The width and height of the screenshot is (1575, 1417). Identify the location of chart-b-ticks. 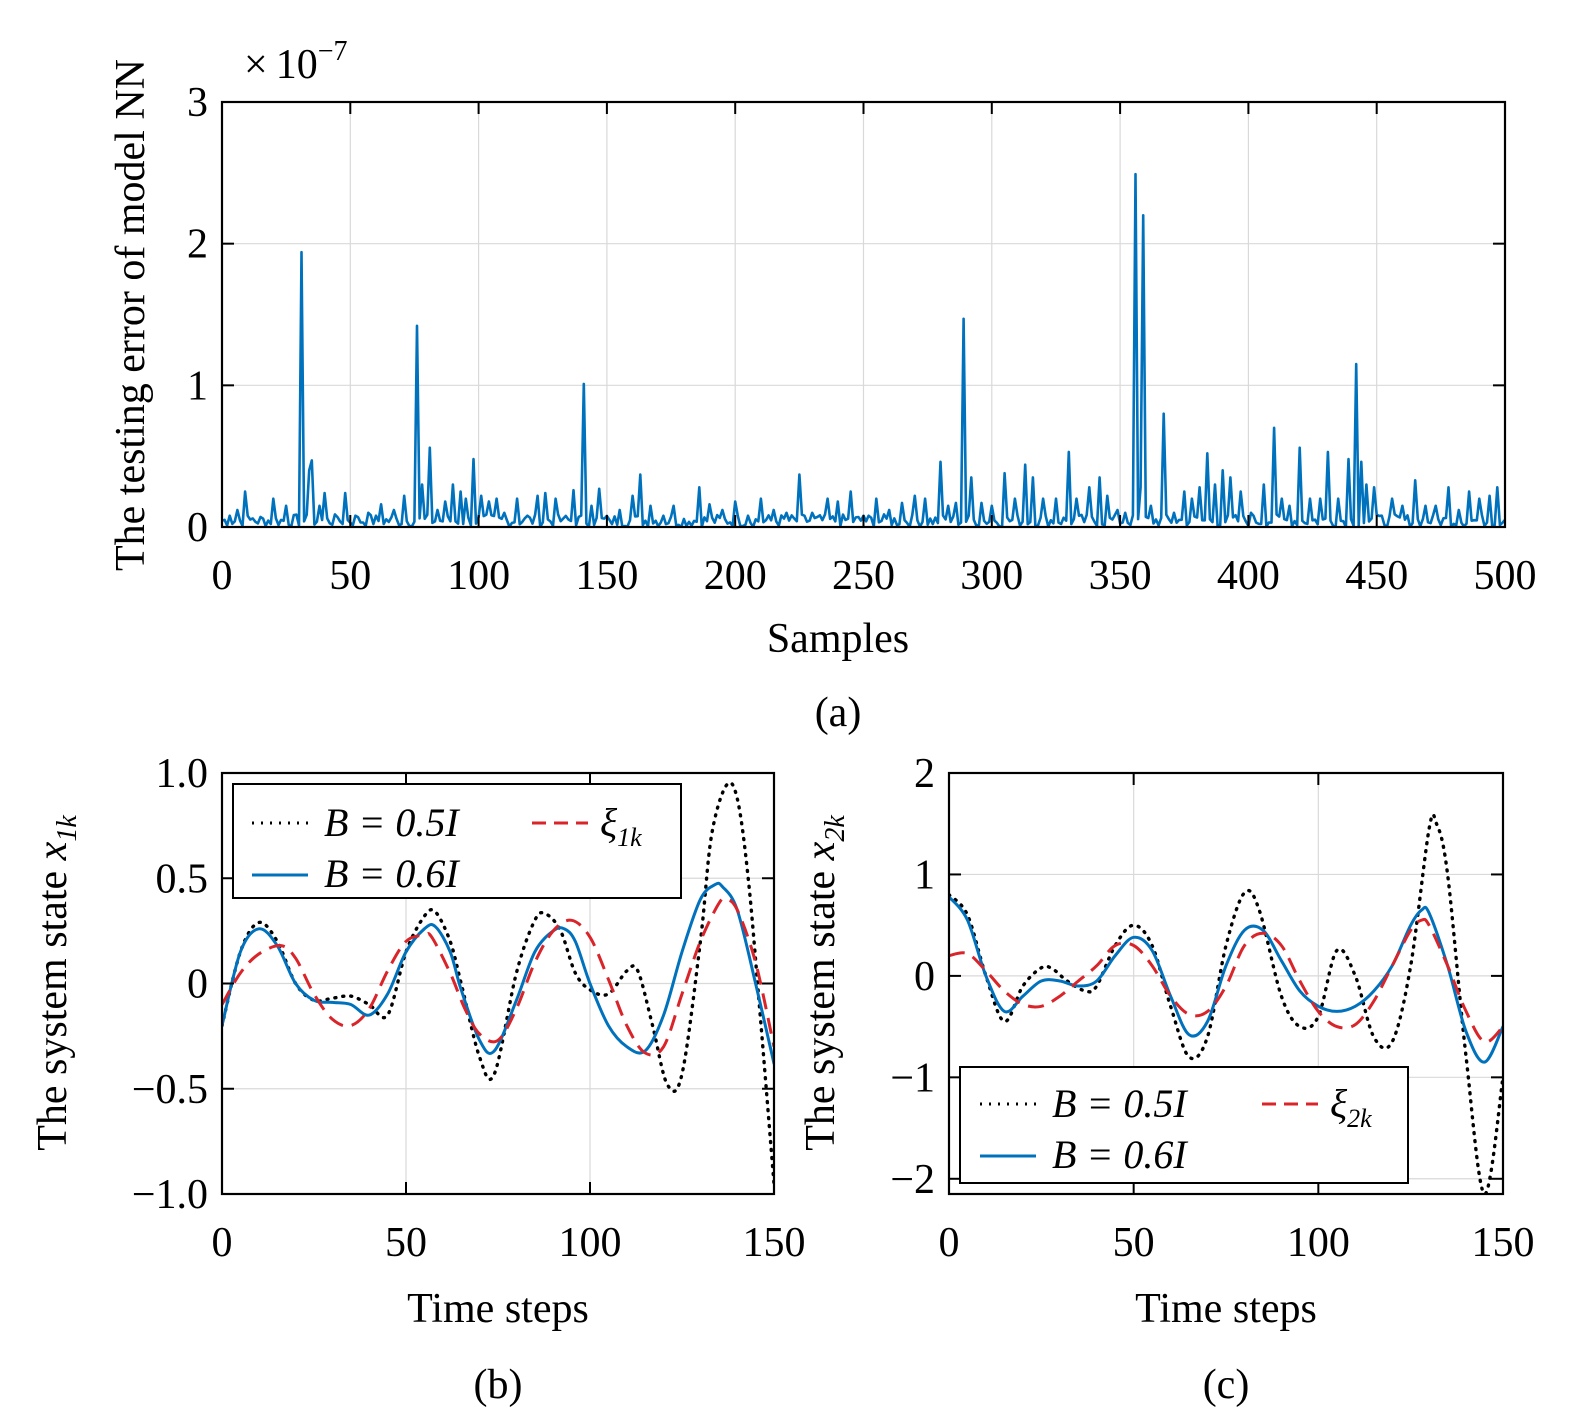
(498, 983).